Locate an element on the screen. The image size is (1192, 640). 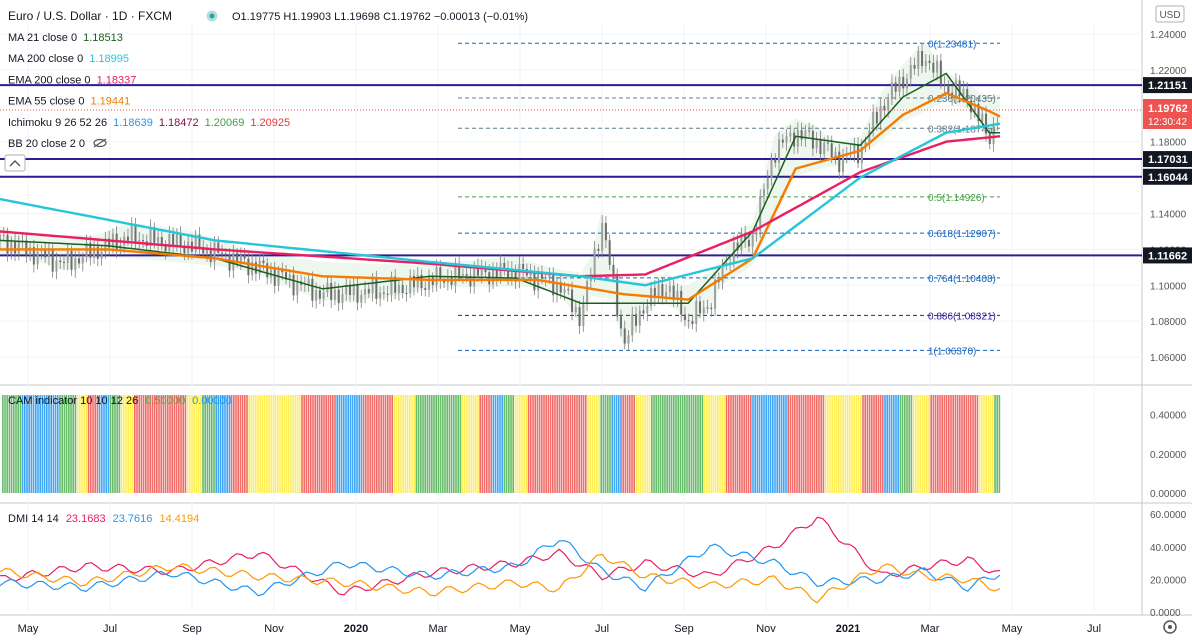
cam-pane is located at coordinates (501, 444).